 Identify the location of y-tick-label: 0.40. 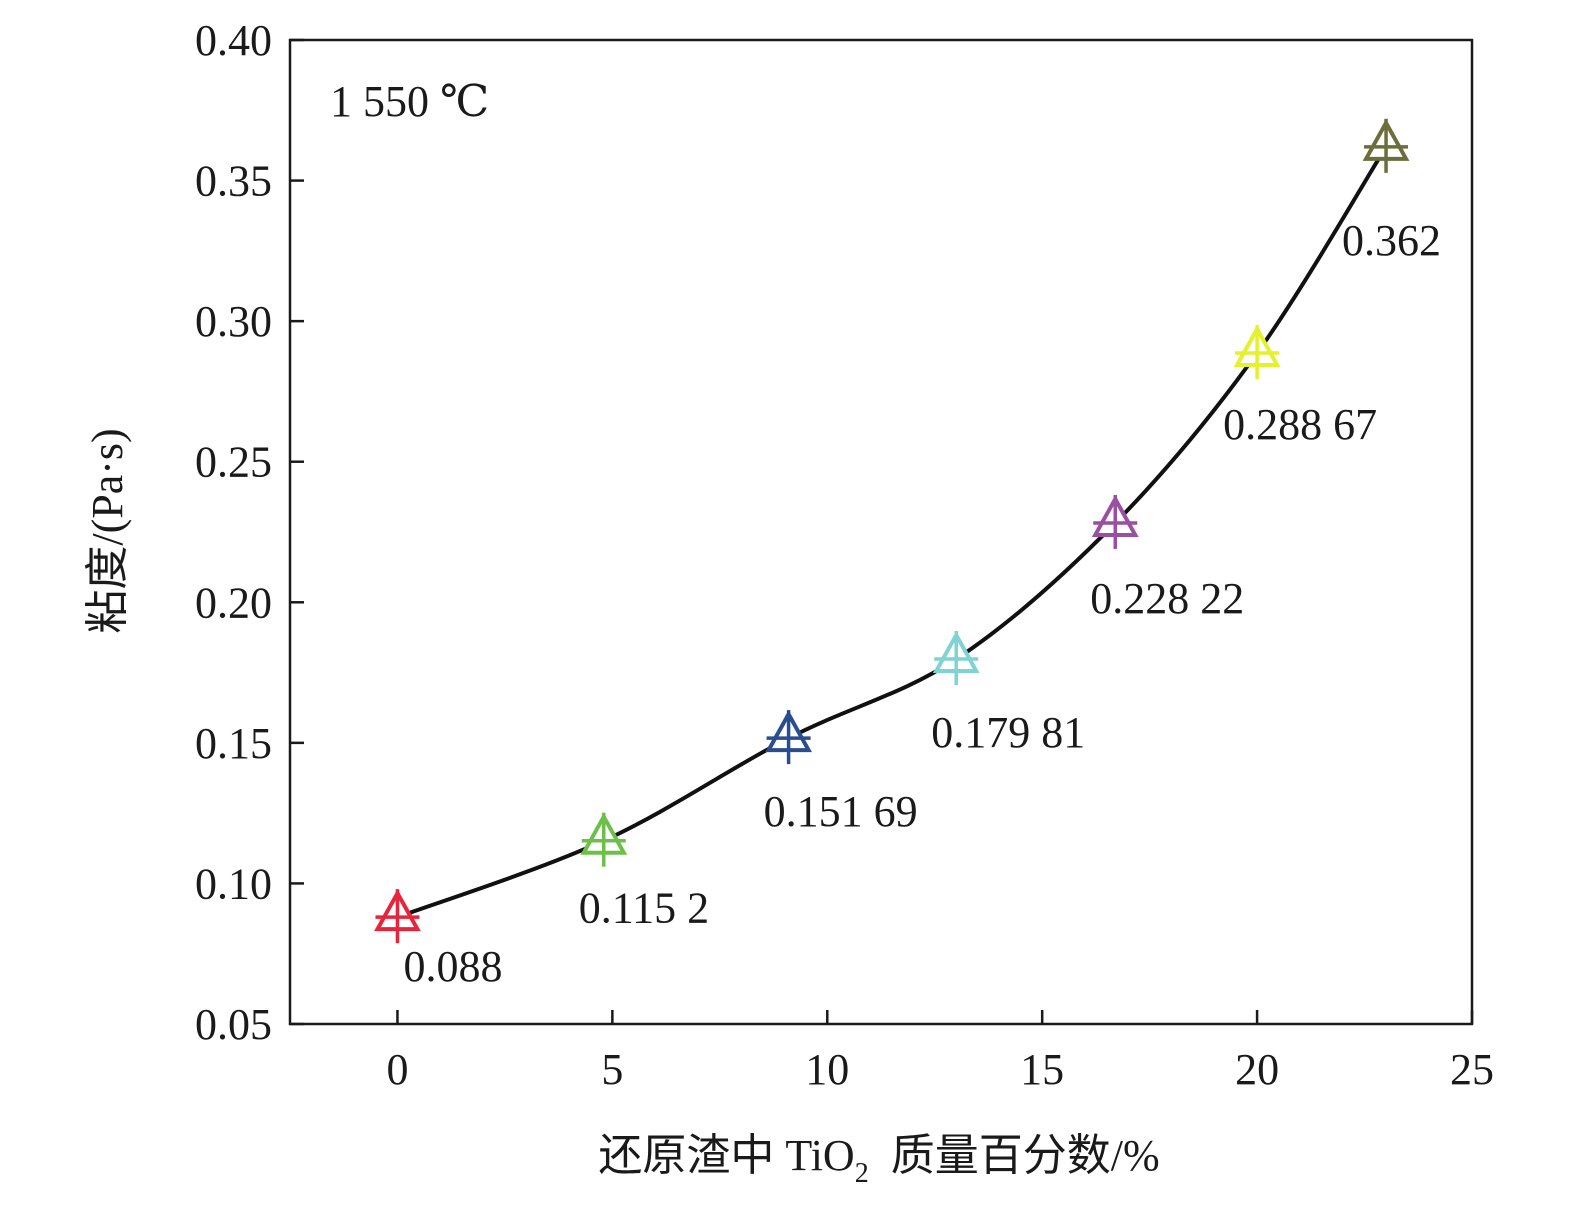
(233, 40).